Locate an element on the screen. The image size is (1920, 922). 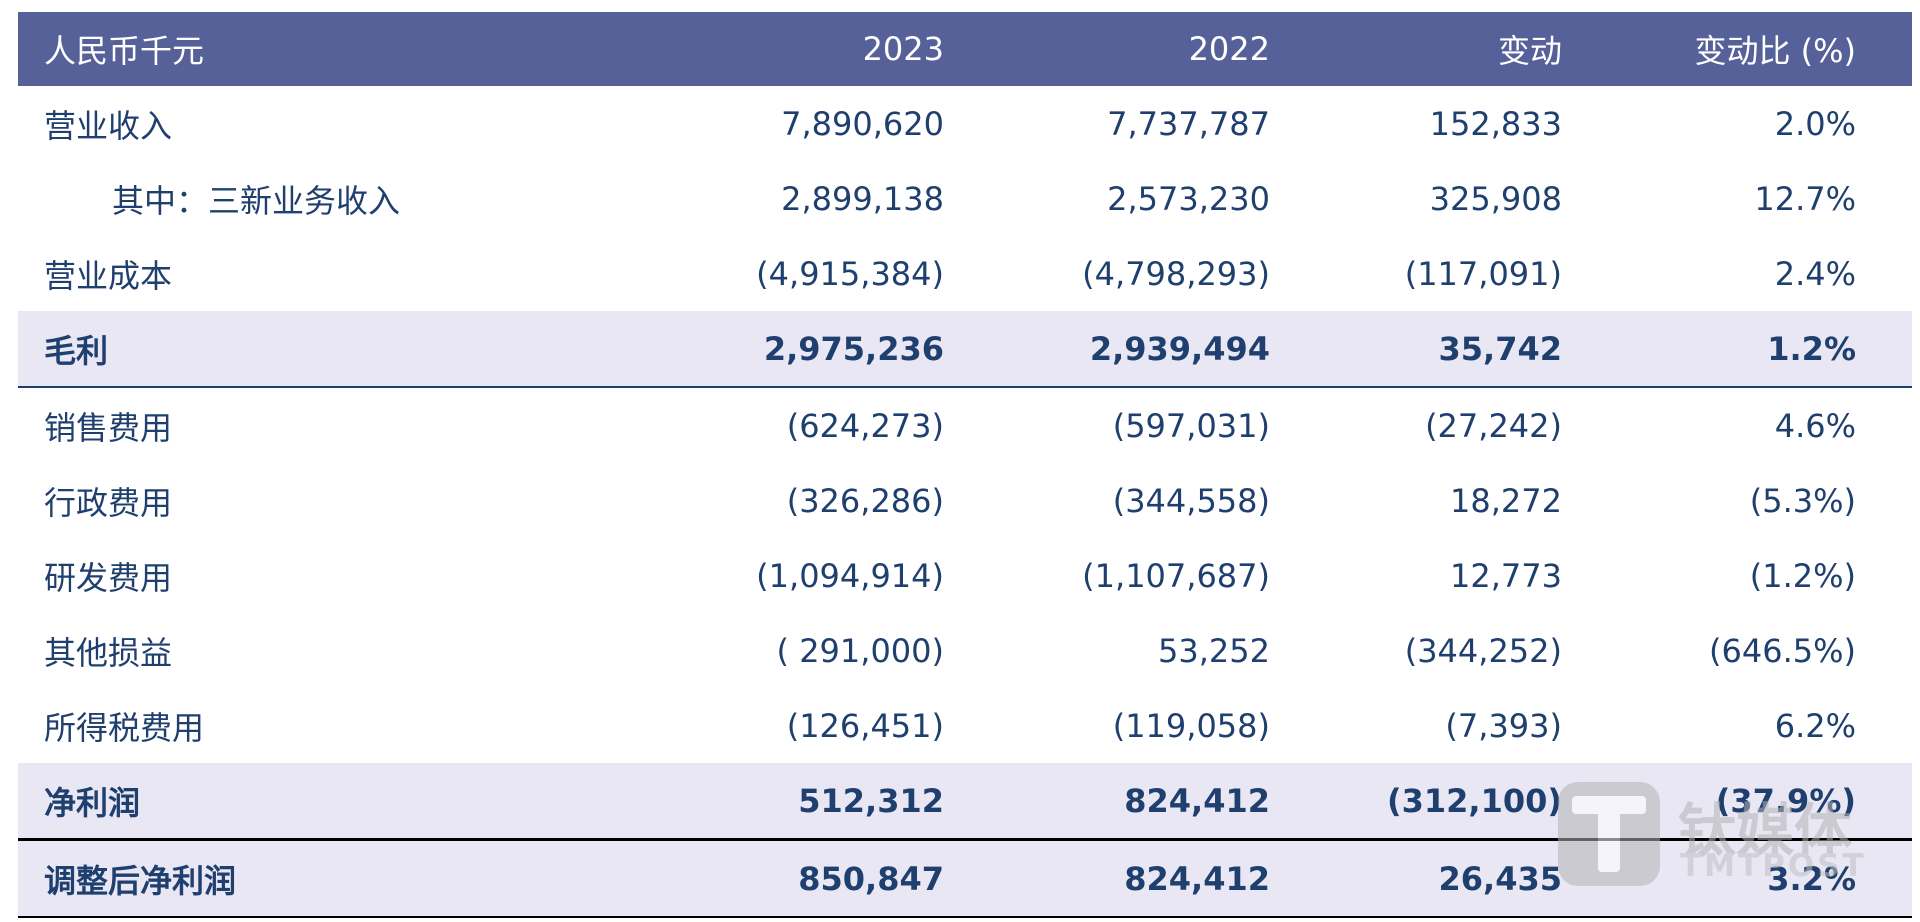
cell-2022: 7,737,787 is located at coordinates (1188, 123).